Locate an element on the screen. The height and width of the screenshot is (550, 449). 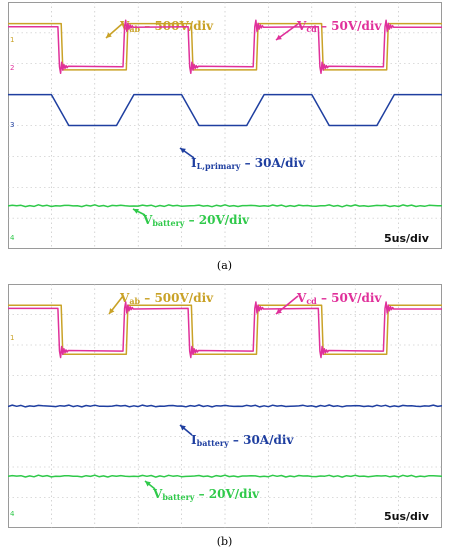
series-label: Ibattery – 30A/div is located at coordinates (242, 440).